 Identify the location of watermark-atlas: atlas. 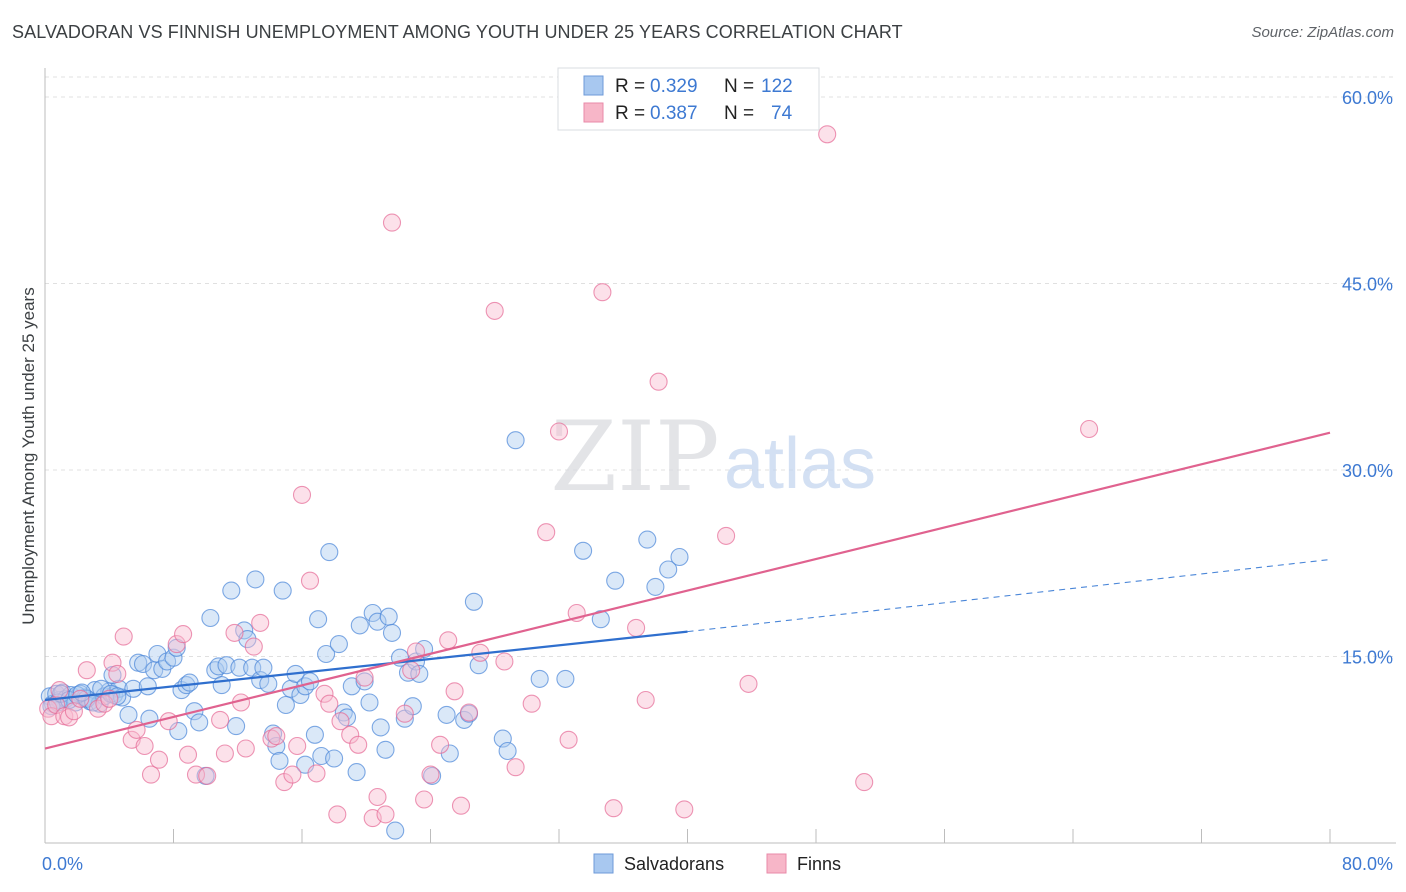
(800, 464).